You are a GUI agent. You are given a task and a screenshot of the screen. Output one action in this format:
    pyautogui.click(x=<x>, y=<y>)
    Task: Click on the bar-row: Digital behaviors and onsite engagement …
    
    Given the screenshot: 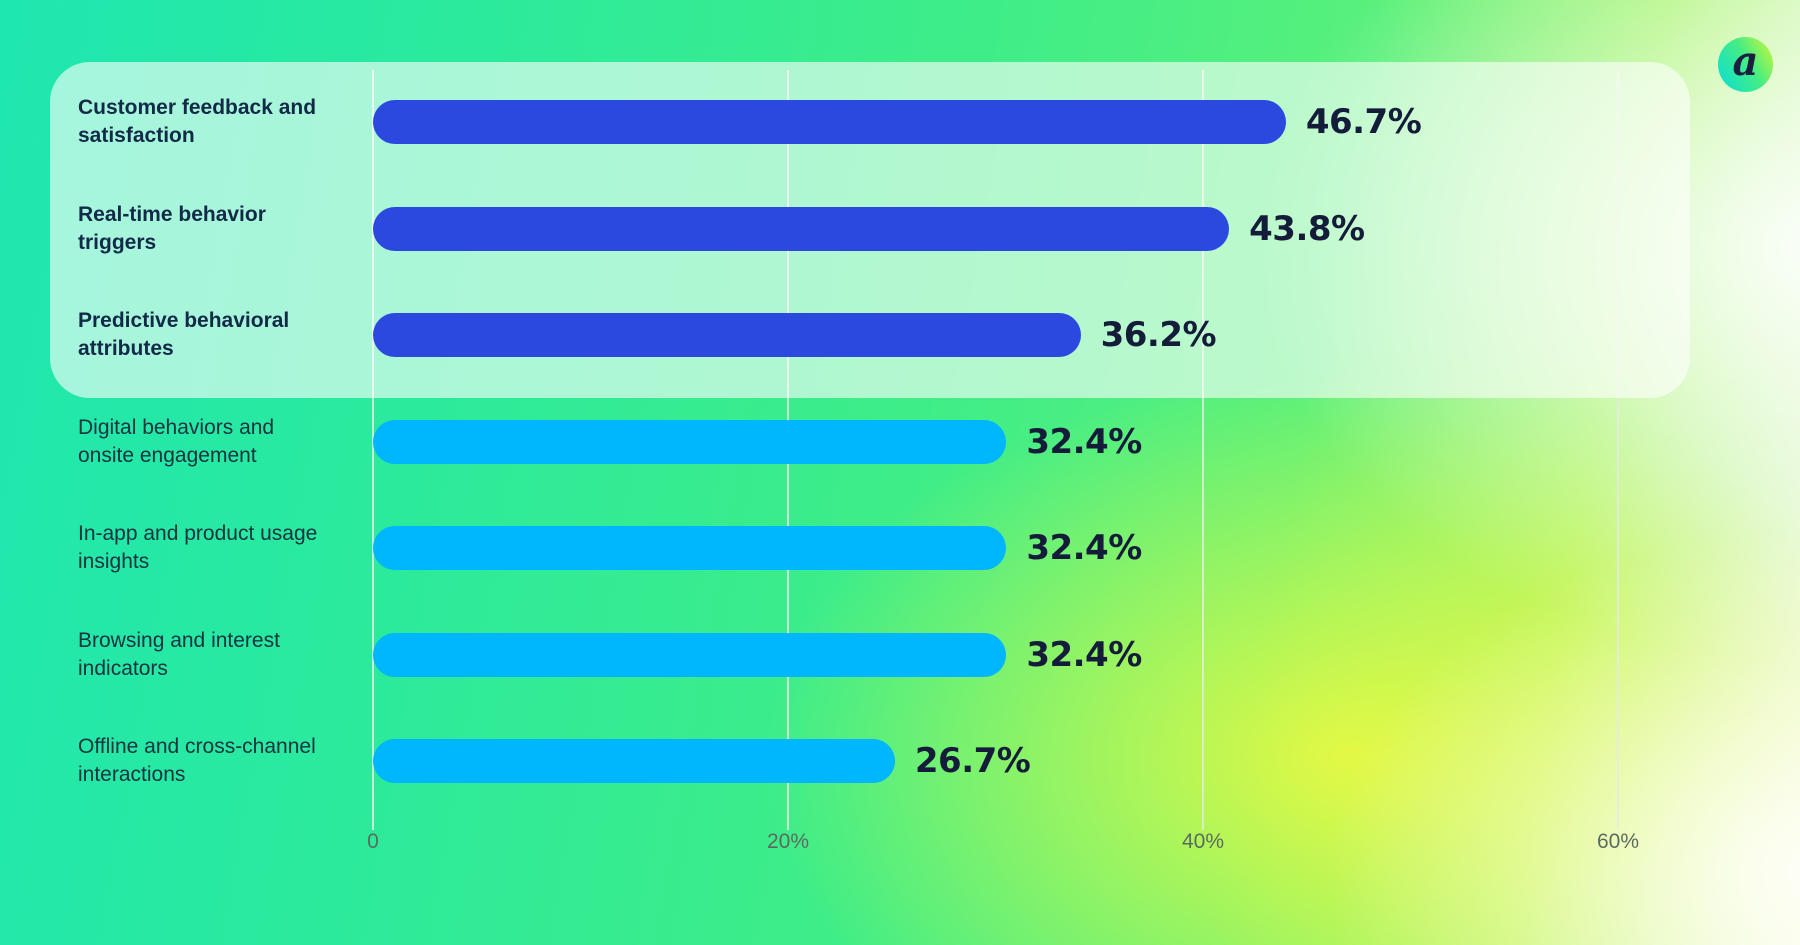 What is the action you would take?
    pyautogui.click(x=894, y=442)
    